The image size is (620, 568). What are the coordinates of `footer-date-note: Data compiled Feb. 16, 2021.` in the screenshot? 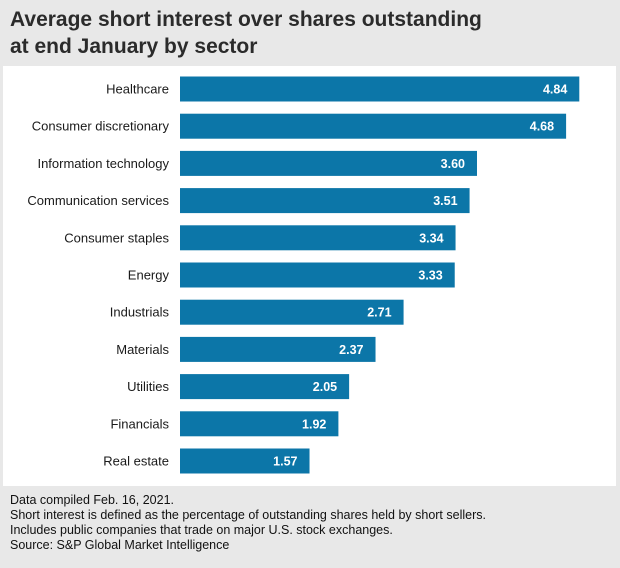 It's located at (92, 500).